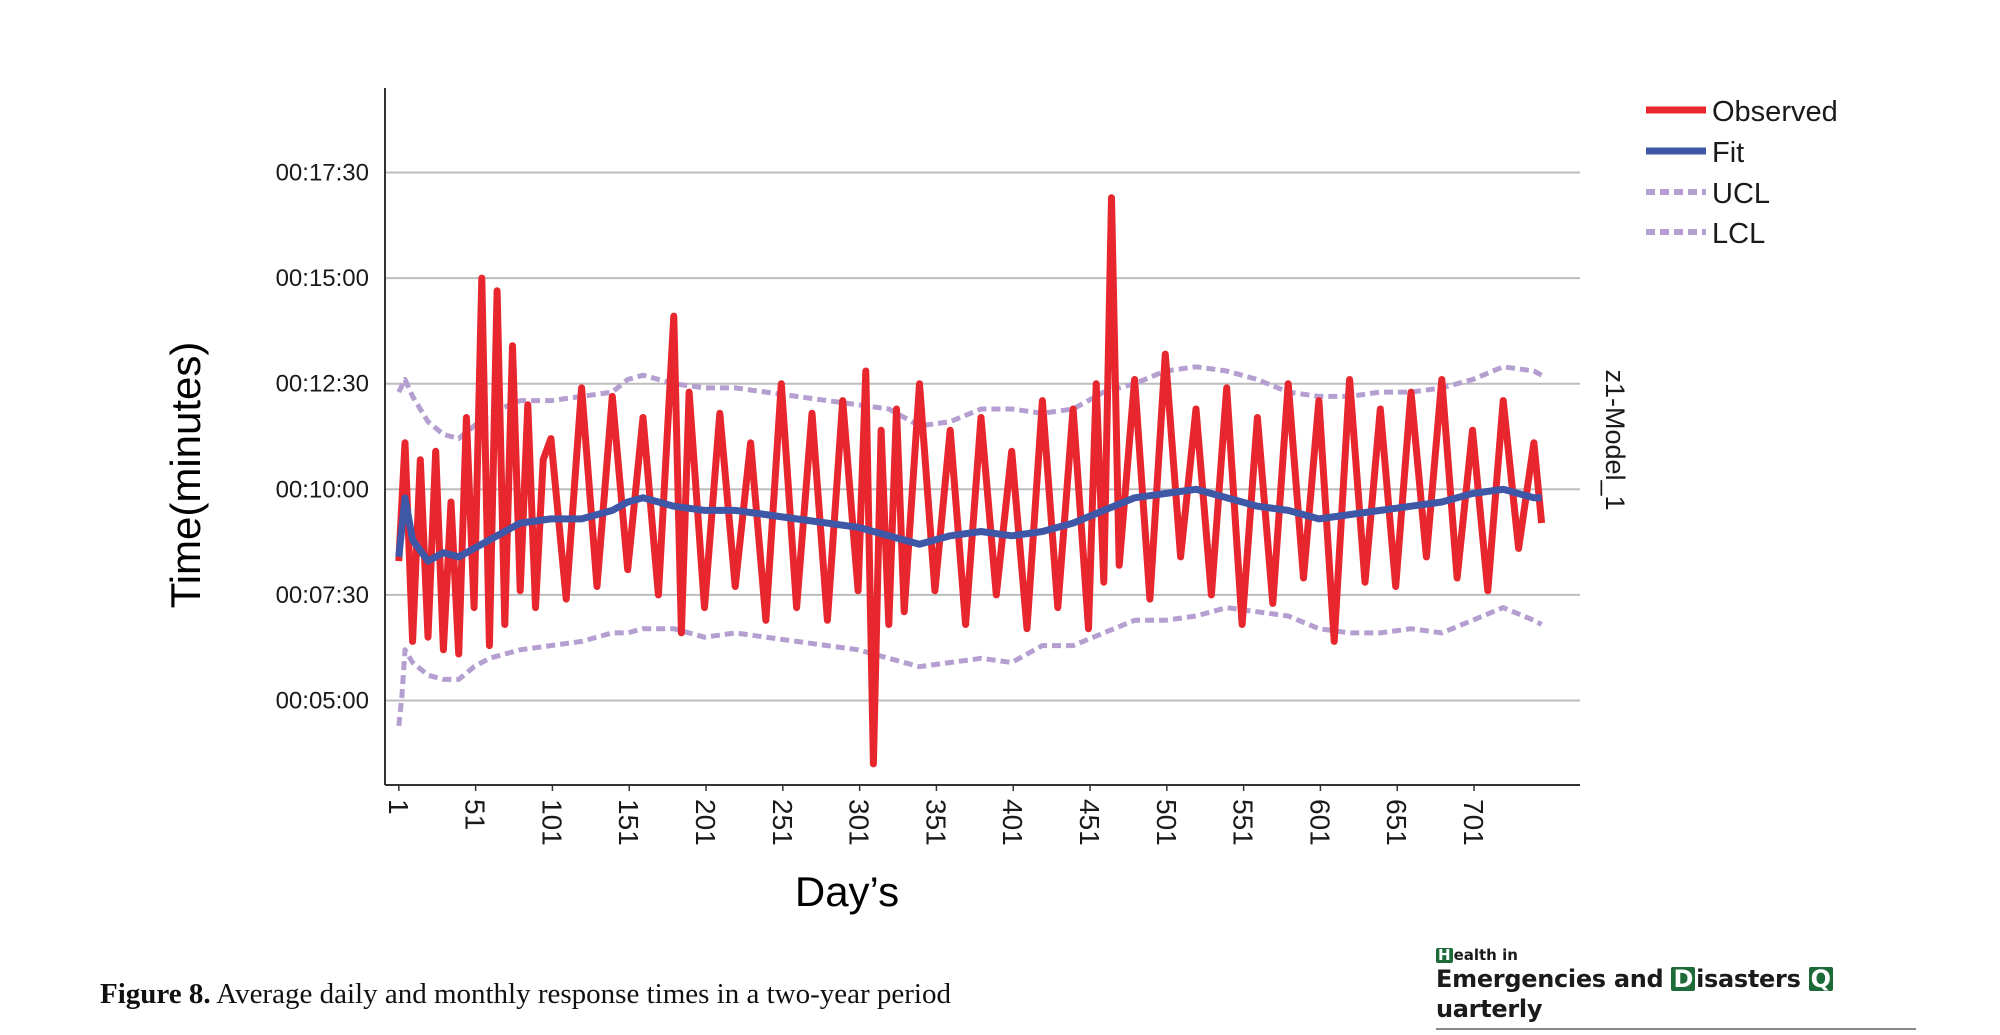  Describe the element at coordinates (1444, 955) in the screenshot. I see `logo-initial-h: H` at that location.